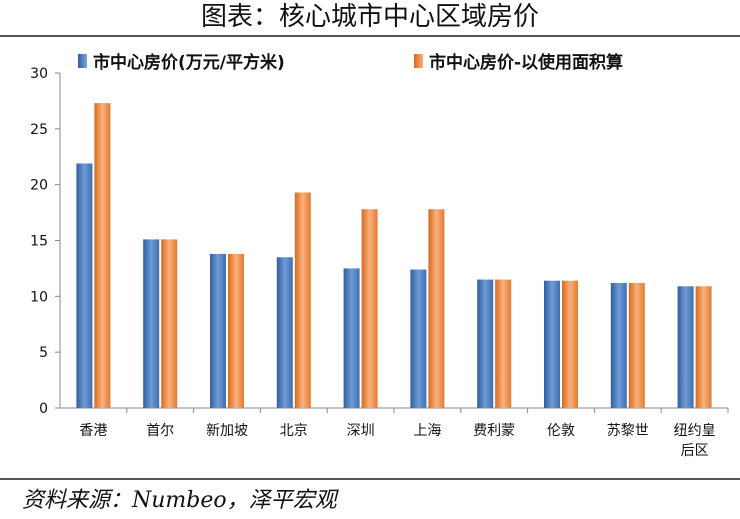  I want to click on legend-item-series-1: 市中心房价(万元/平方米), so click(181, 60).